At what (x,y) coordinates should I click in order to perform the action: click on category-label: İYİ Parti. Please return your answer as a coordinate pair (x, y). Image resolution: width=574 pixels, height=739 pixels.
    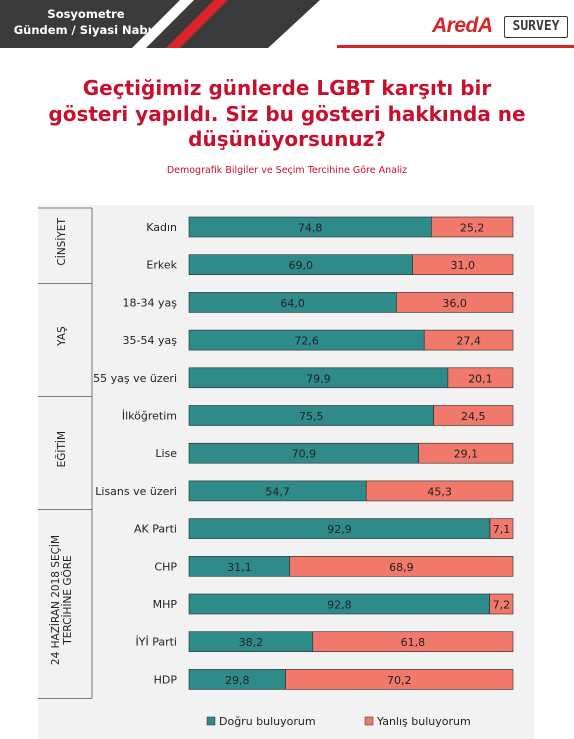
    Looking at the image, I should click on (156, 642).